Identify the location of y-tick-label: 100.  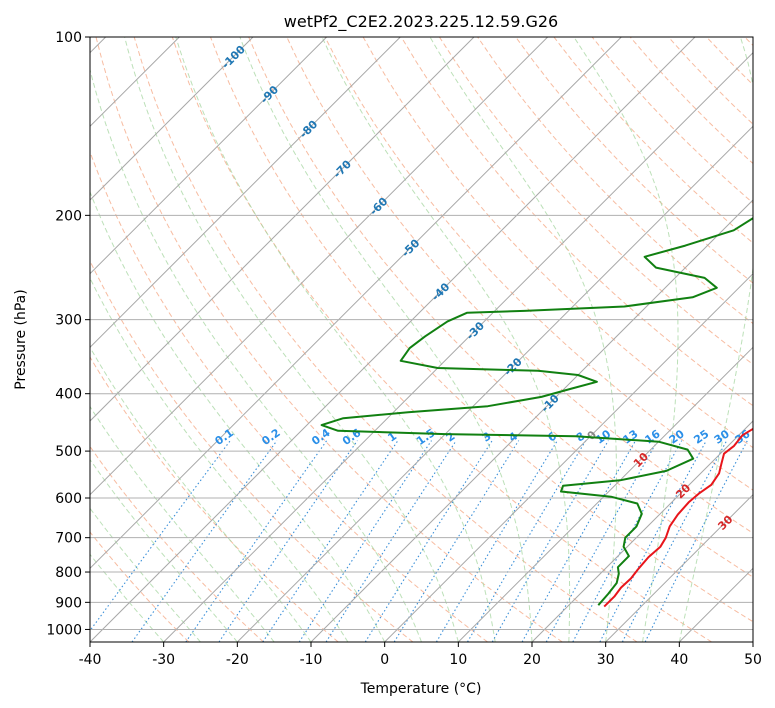
(68, 38).